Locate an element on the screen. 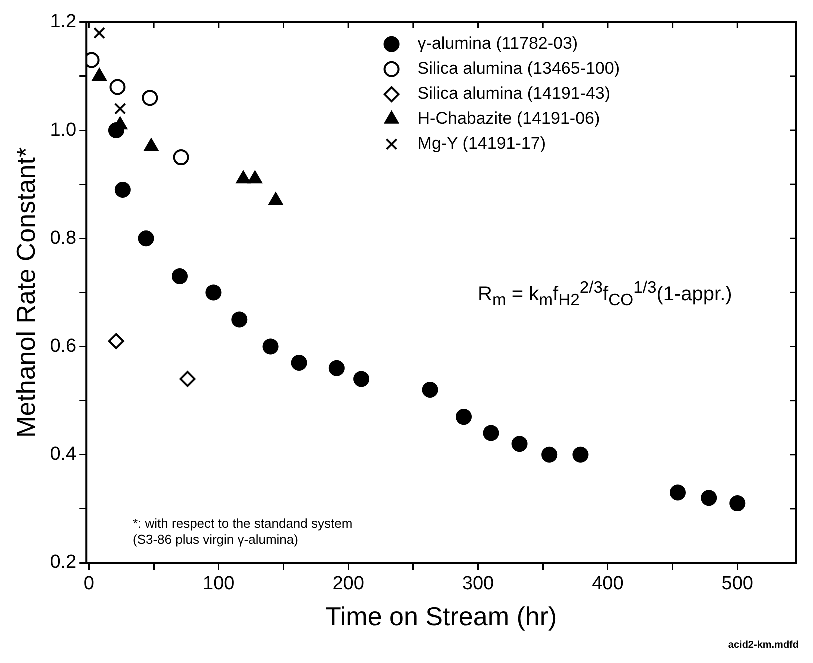 This screenshot has width=813, height=663. legend-label: Mg-Y (14191-17) is located at coordinates (482, 144).